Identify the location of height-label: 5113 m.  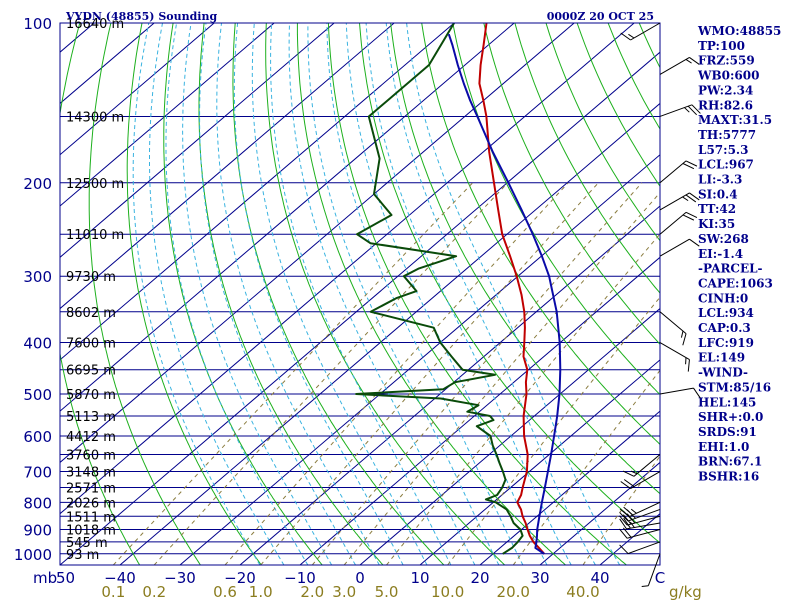
(91, 417).